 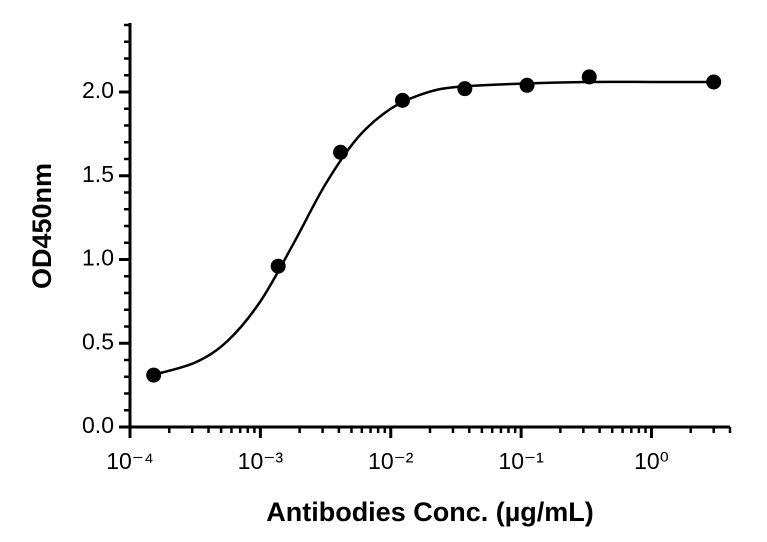 What do you see at coordinates (98, 341) in the screenshot?
I see `y-tick-label: 0.5` at bounding box center [98, 341].